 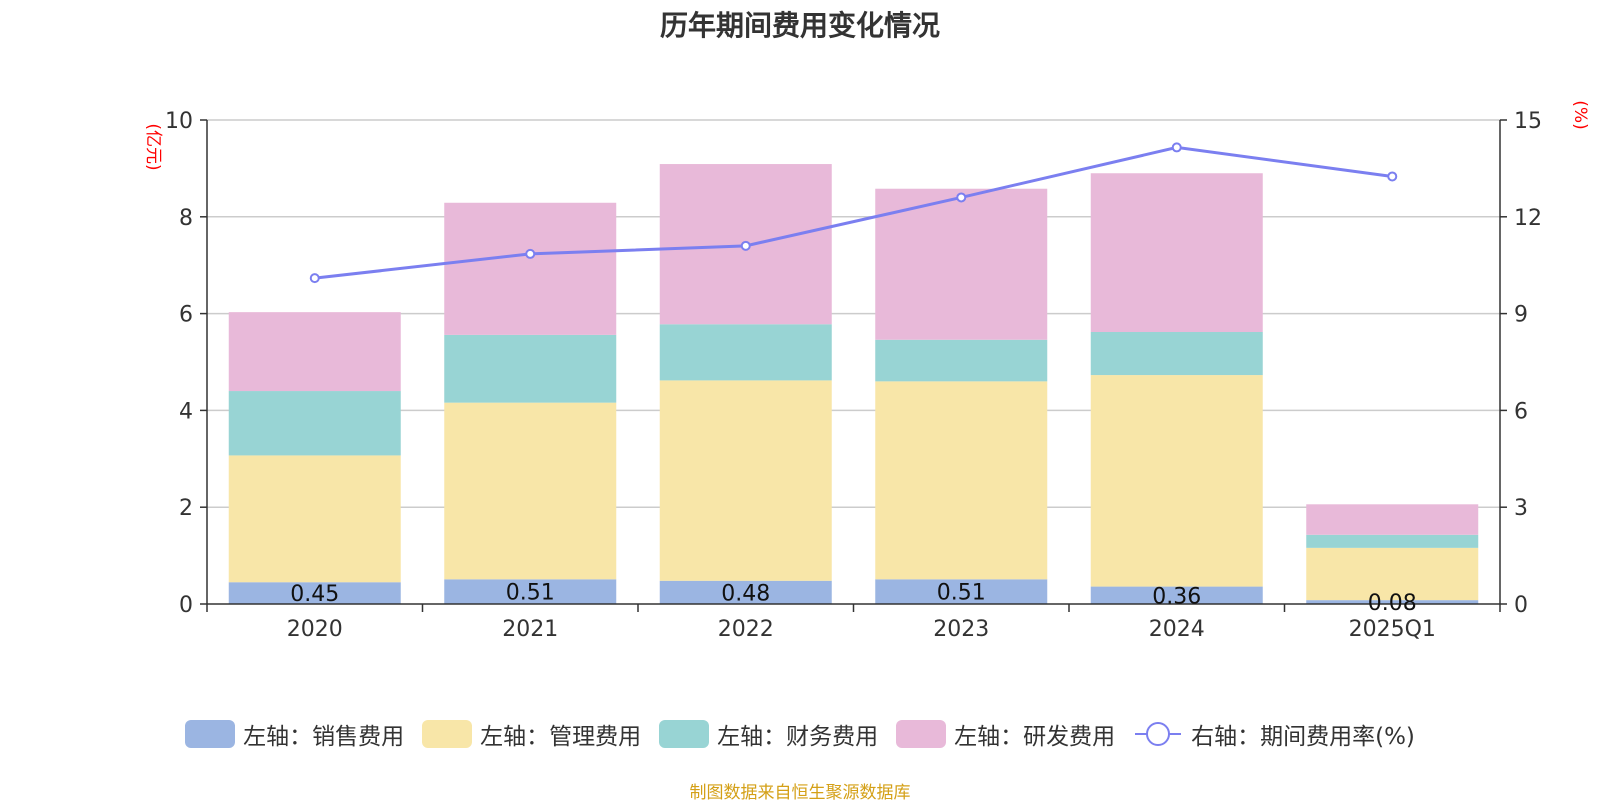 What do you see at coordinates (800, 793) in the screenshot?
I see `source-note: 制图数据来自恒生聚源数据库` at bounding box center [800, 793].